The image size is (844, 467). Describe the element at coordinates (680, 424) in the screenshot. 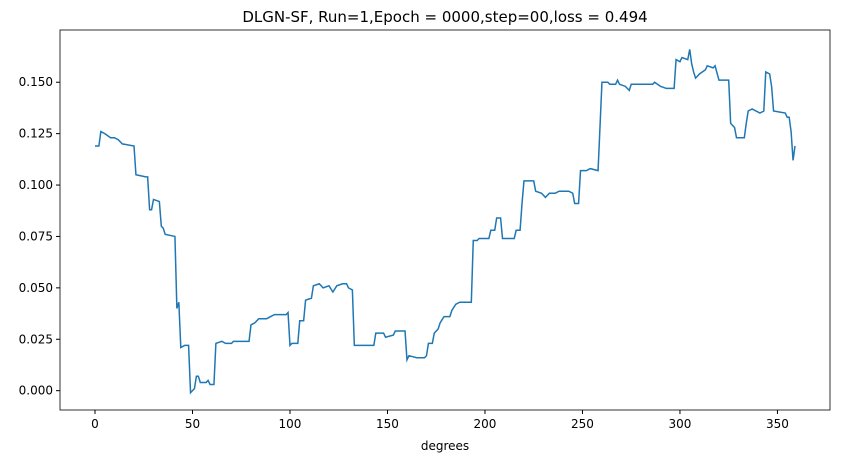

I see `x-tick-label: 300` at that location.